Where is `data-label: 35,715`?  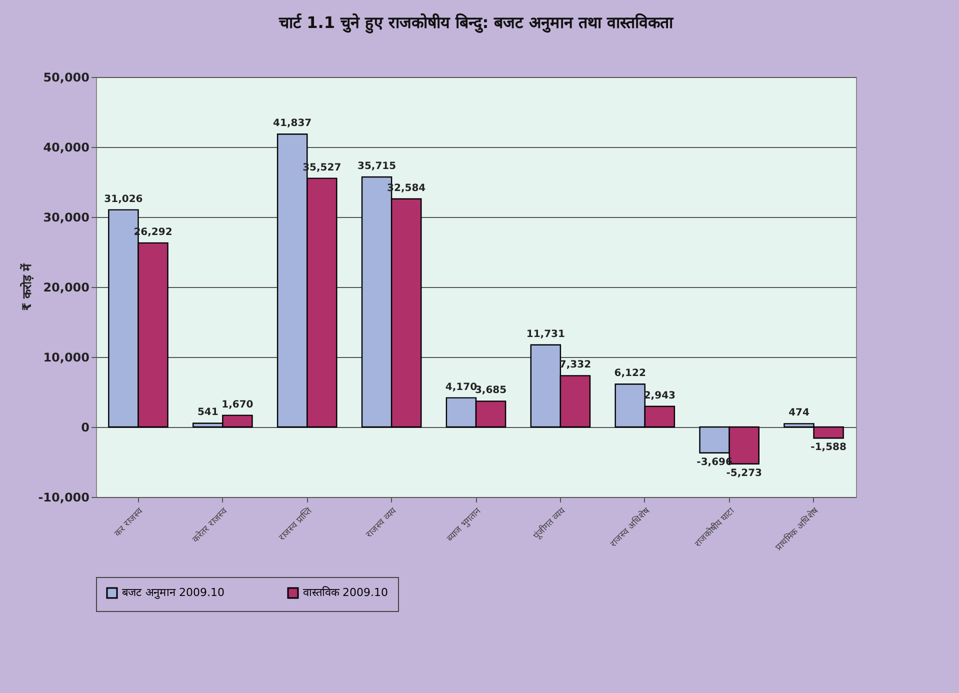
data-label: 35,715 is located at coordinates (376, 166).